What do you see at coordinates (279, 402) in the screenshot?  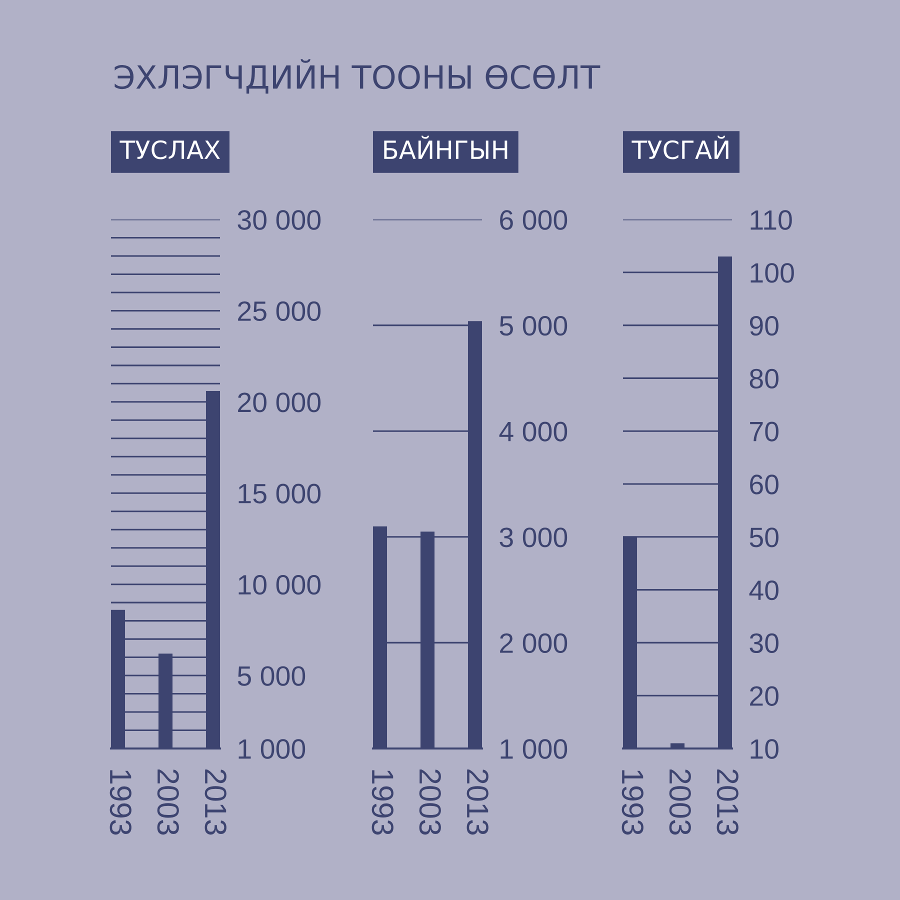 I see `y-tick-label: 20 000` at bounding box center [279, 402].